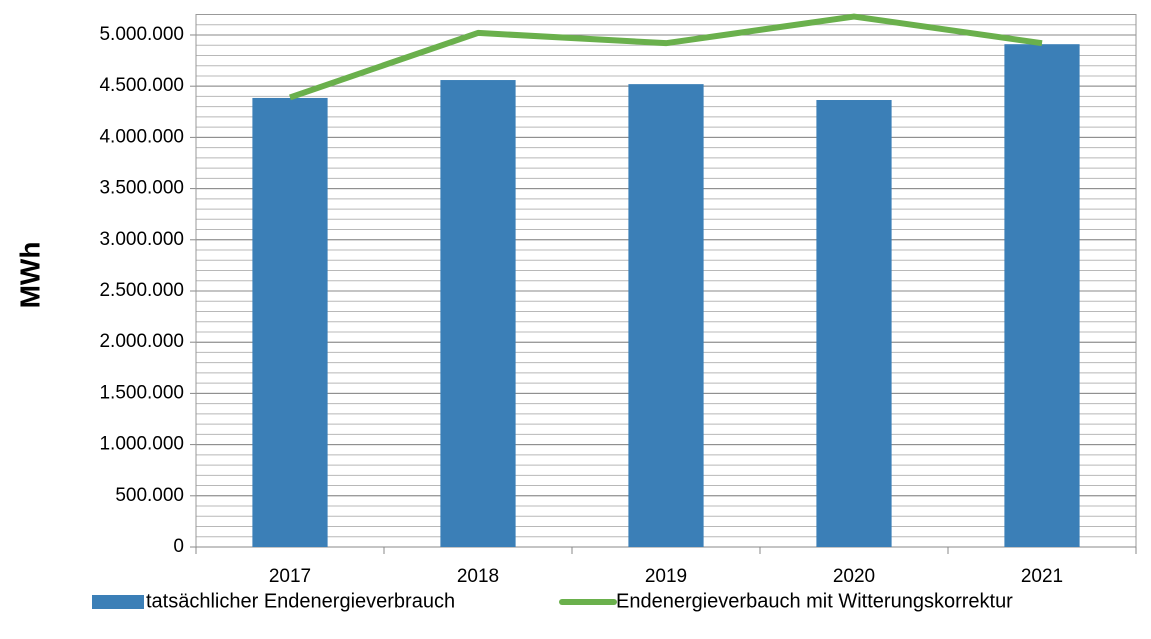  Describe the element at coordinates (141, 188) in the screenshot. I see `y-tick-label: 3.500.000` at that location.